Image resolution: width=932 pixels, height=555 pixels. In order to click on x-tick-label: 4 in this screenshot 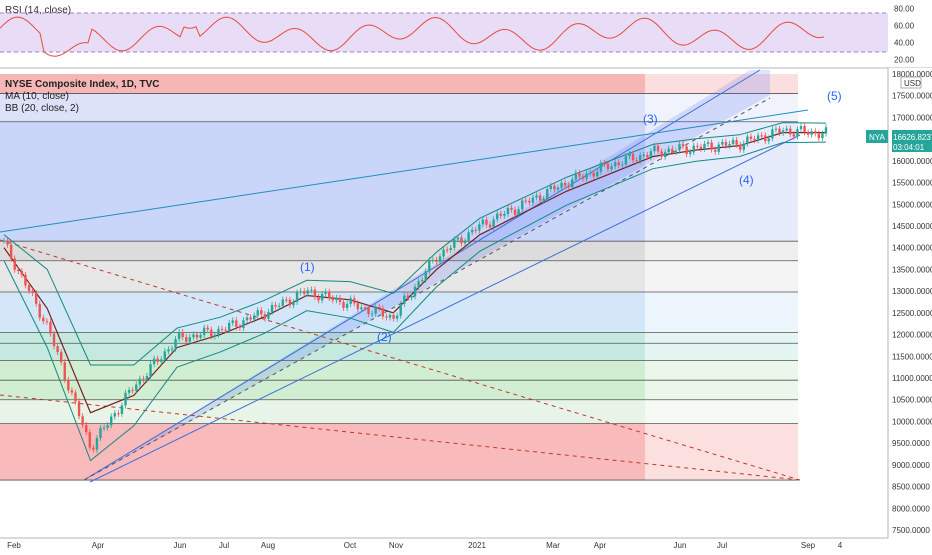, I will do `click(840, 545)`.